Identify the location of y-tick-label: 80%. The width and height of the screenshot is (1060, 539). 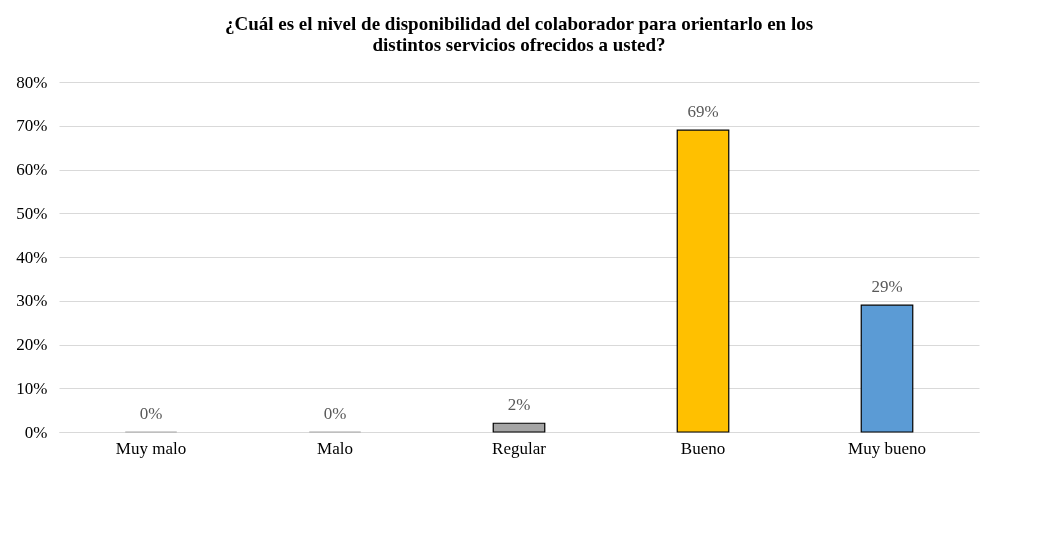
(32, 82).